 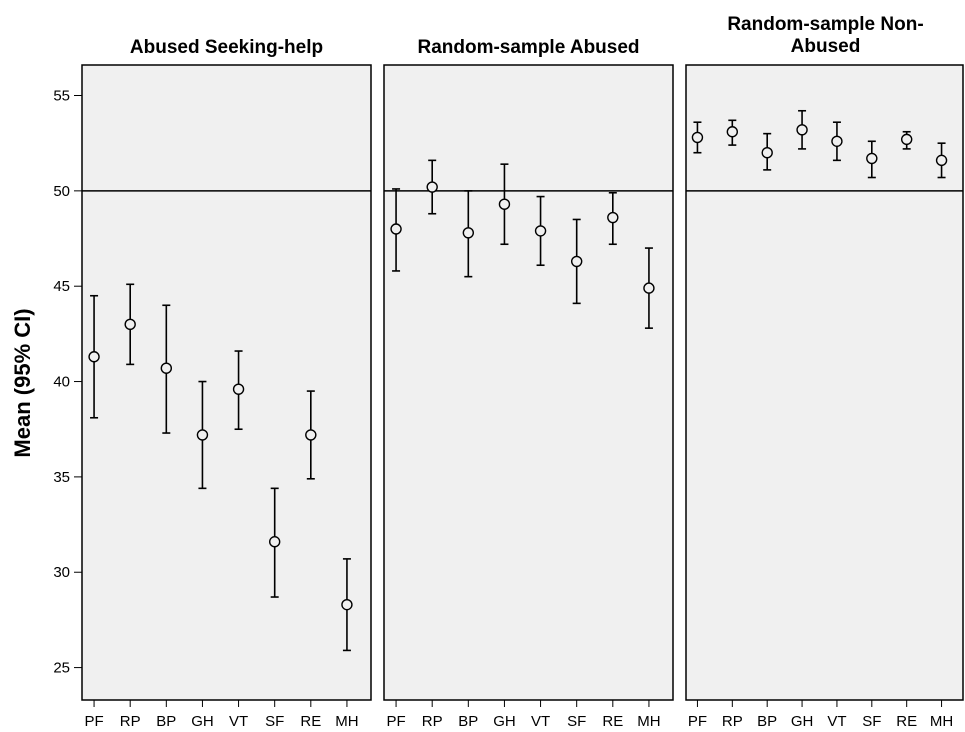 What do you see at coordinates (22, 382) in the screenshot?
I see `y-axis-title: Mean (95% CI)` at bounding box center [22, 382].